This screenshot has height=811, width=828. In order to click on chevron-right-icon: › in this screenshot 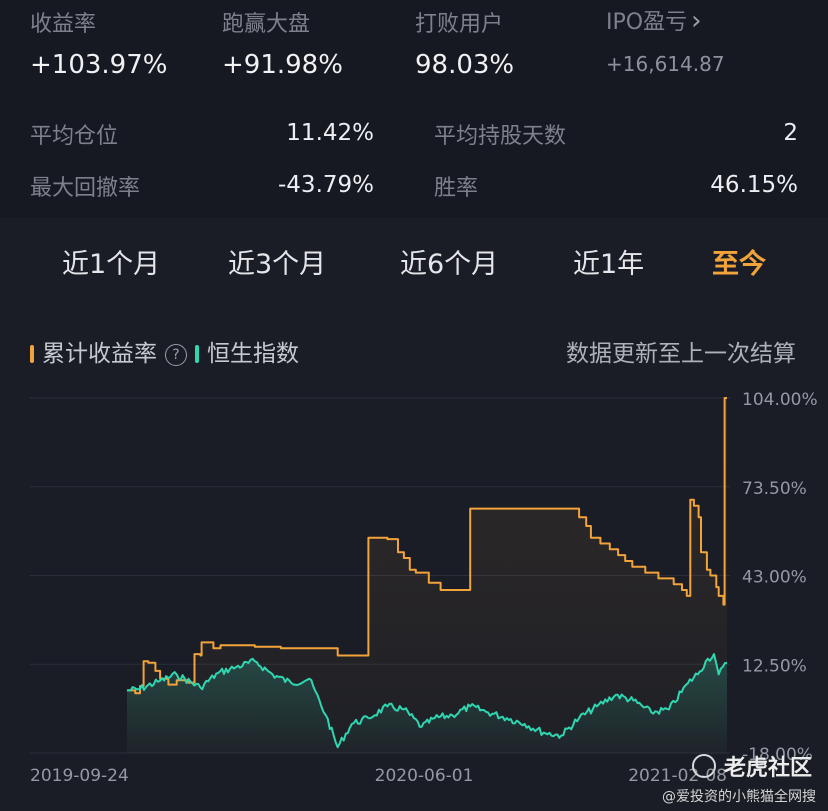, I will do `click(696, 21)`.